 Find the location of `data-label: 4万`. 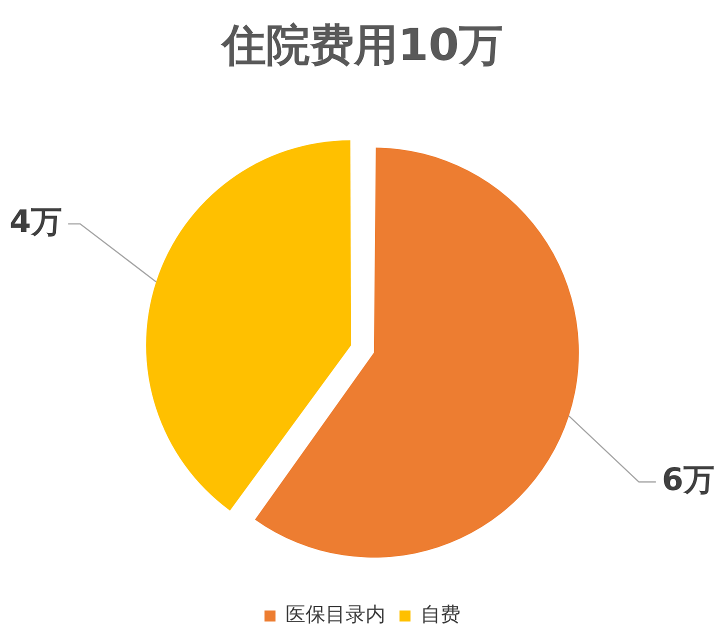

data-label: 4万 is located at coordinates (36, 222).